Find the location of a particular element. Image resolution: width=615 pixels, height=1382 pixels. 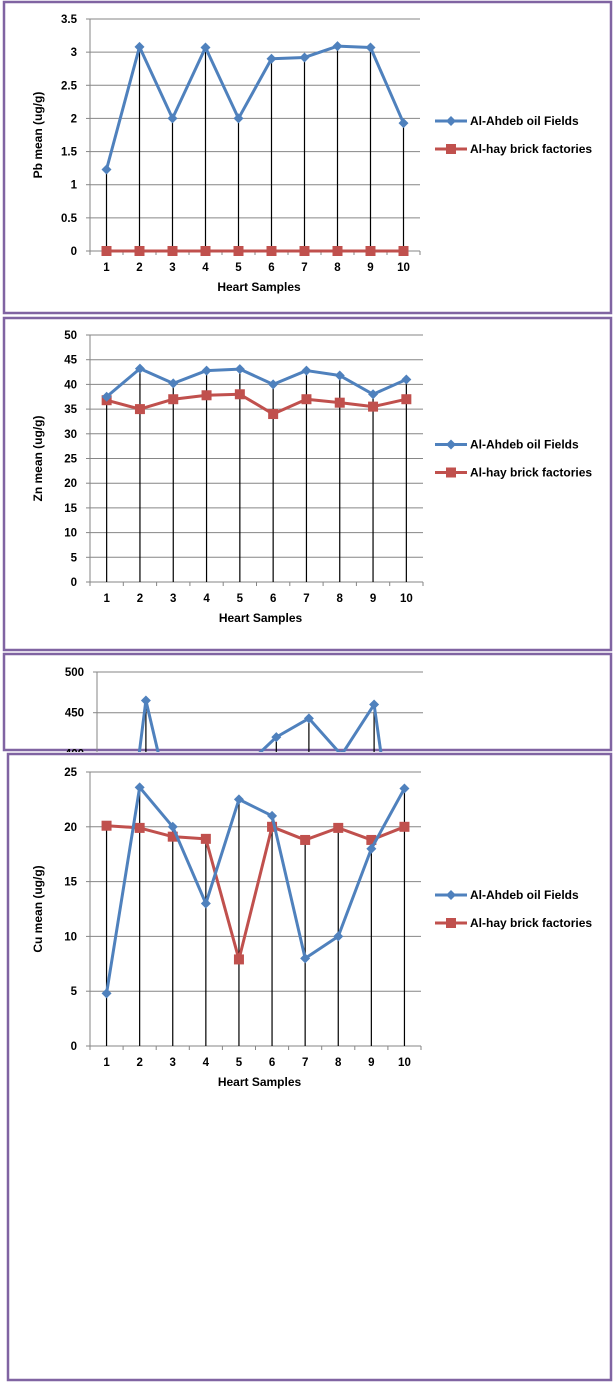

x-tick-label: 7 is located at coordinates (306, 599).